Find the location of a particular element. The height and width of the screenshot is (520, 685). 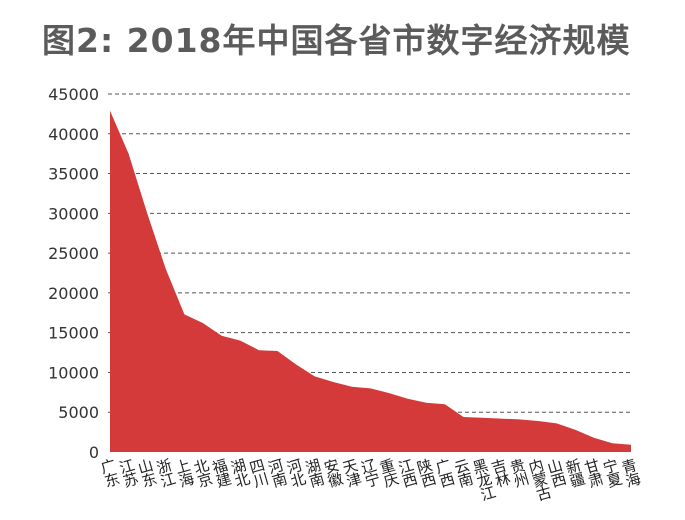

chart-title: 图2: 2018年中国各省市数字经济规模 is located at coordinates (336, 40).